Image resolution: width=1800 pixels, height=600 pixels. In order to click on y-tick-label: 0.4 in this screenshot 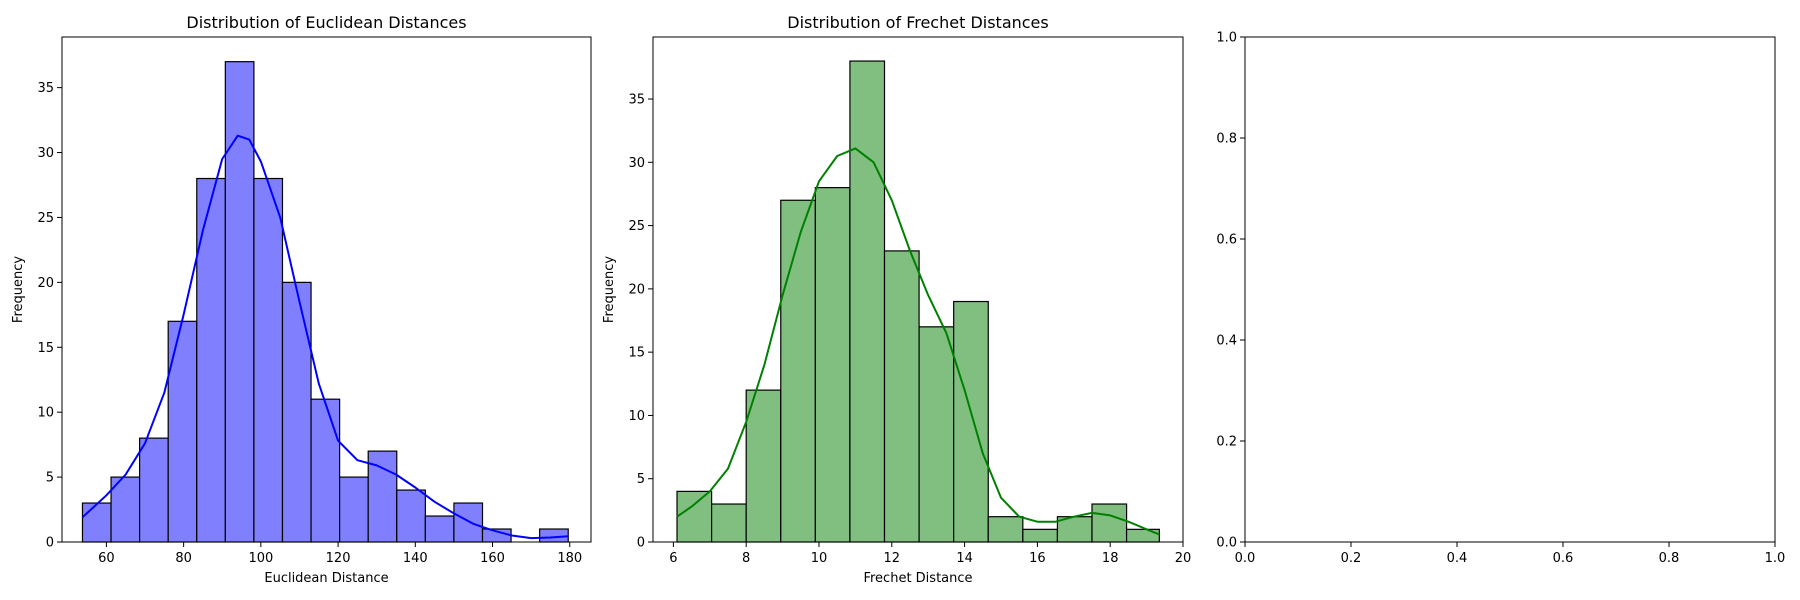, I will do `click(1226, 341)`.